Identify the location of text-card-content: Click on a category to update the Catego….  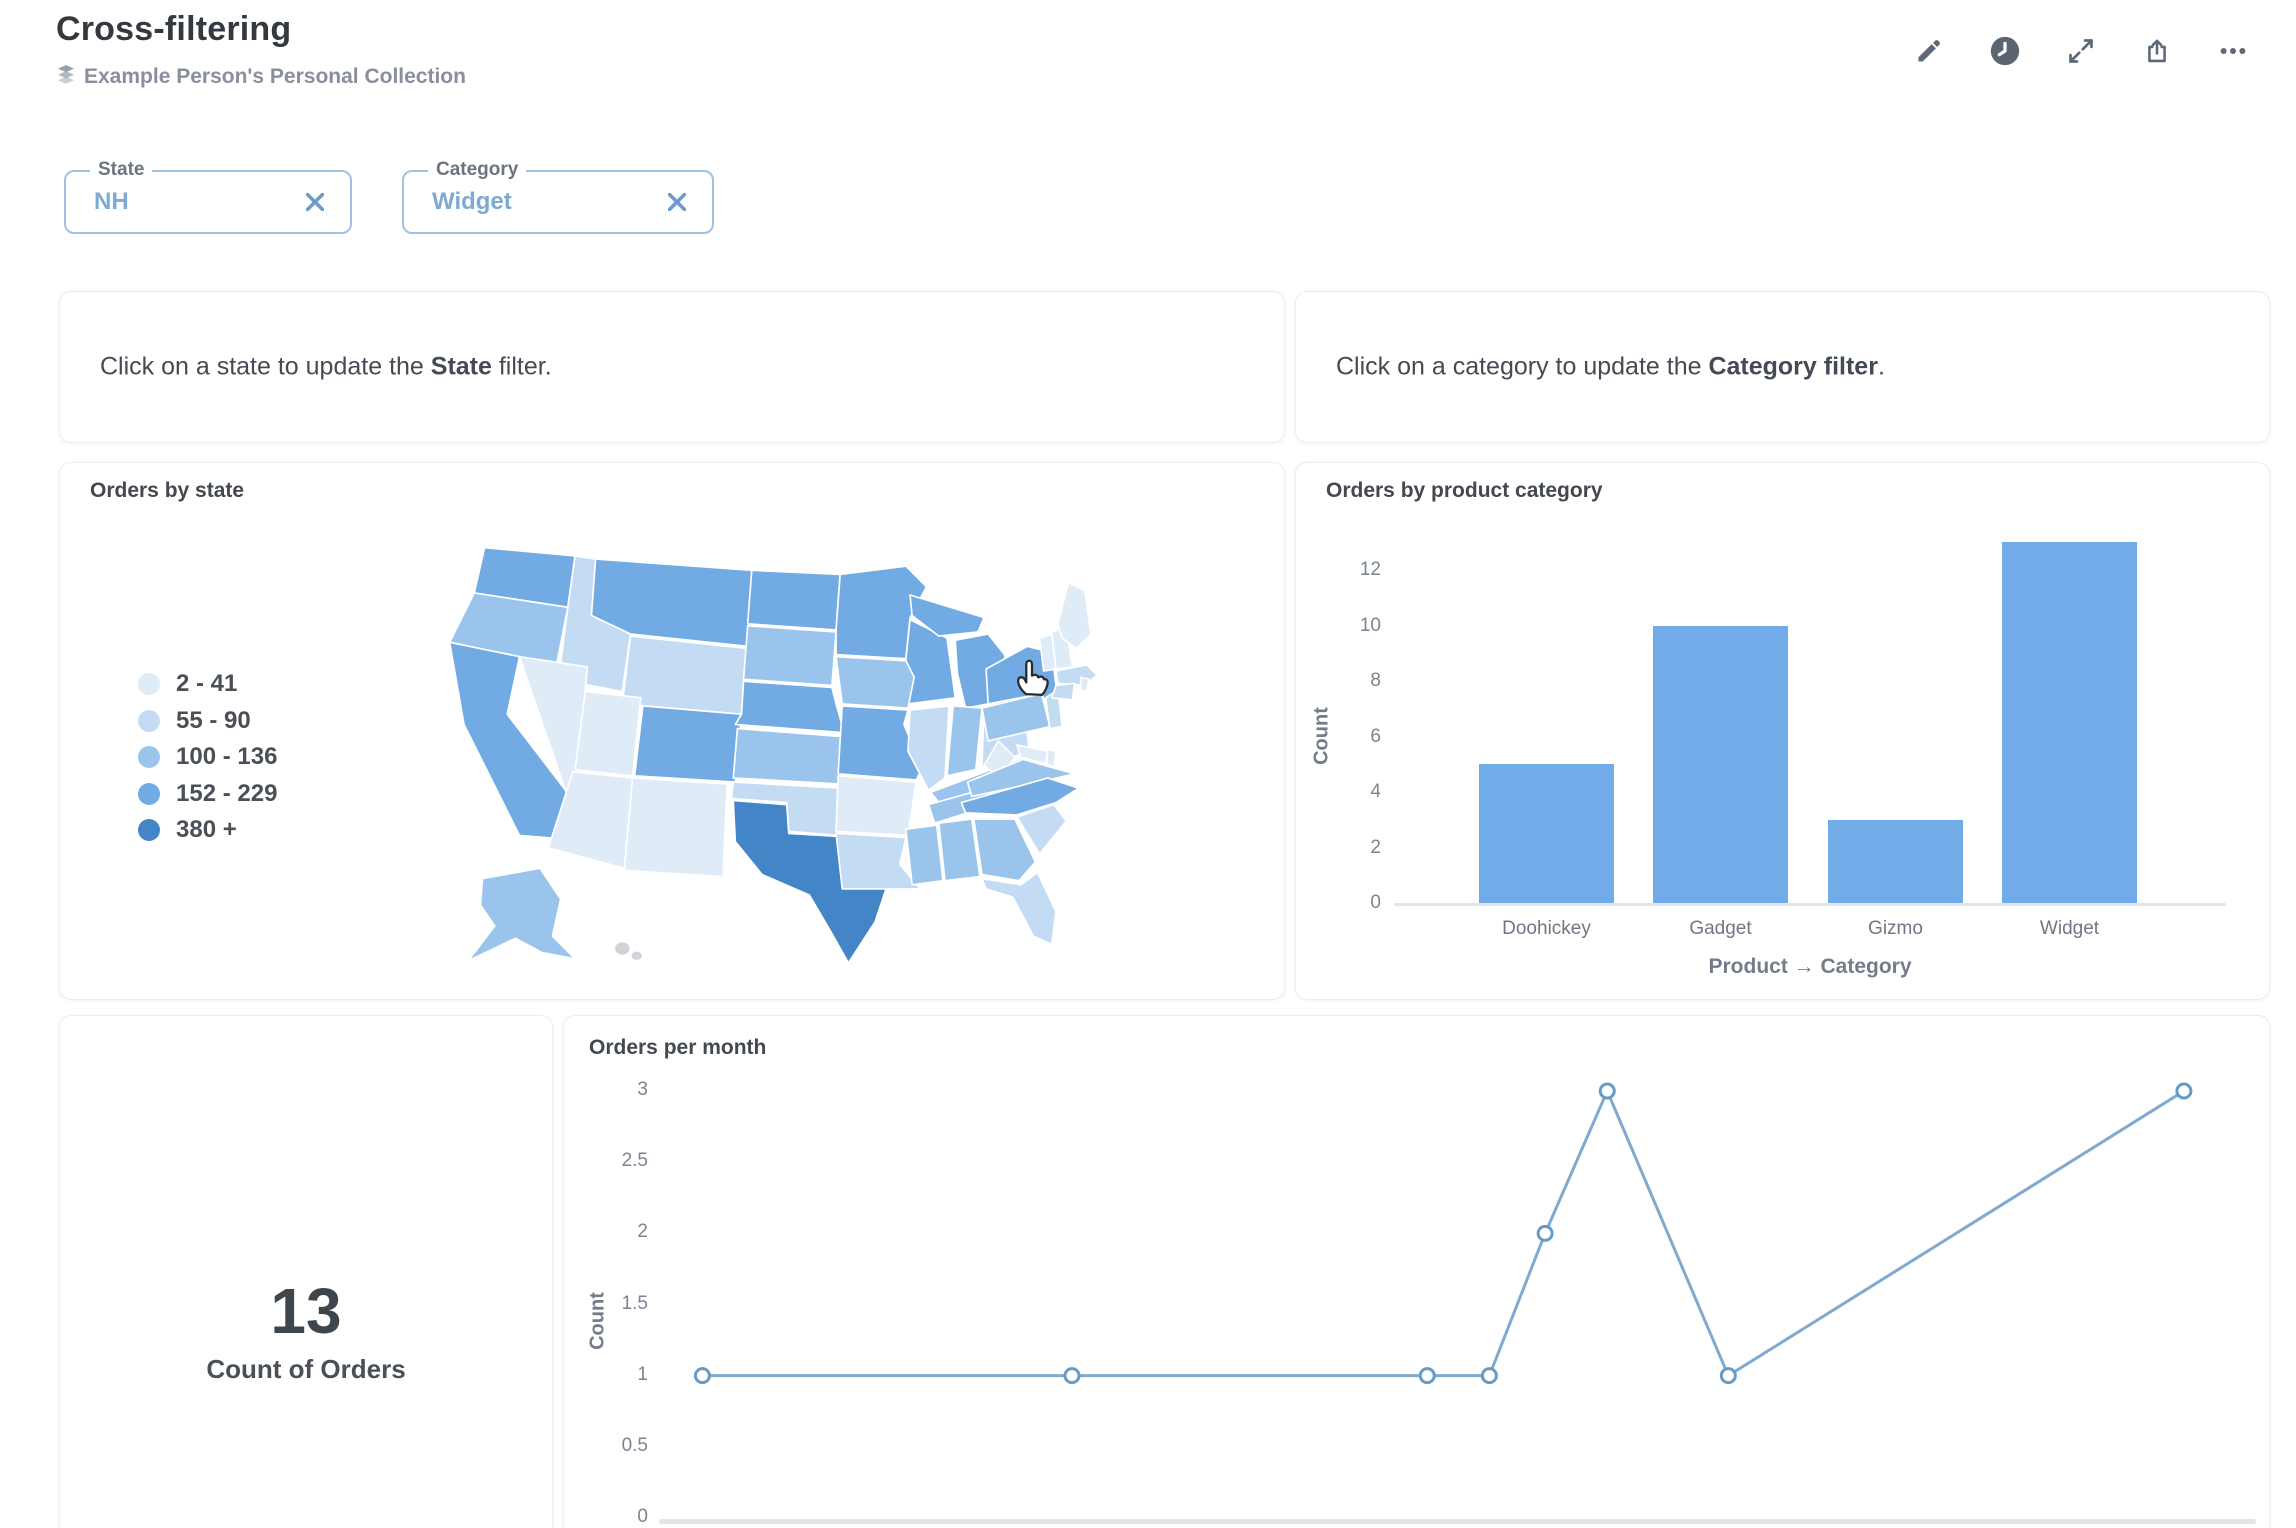
(1610, 367).